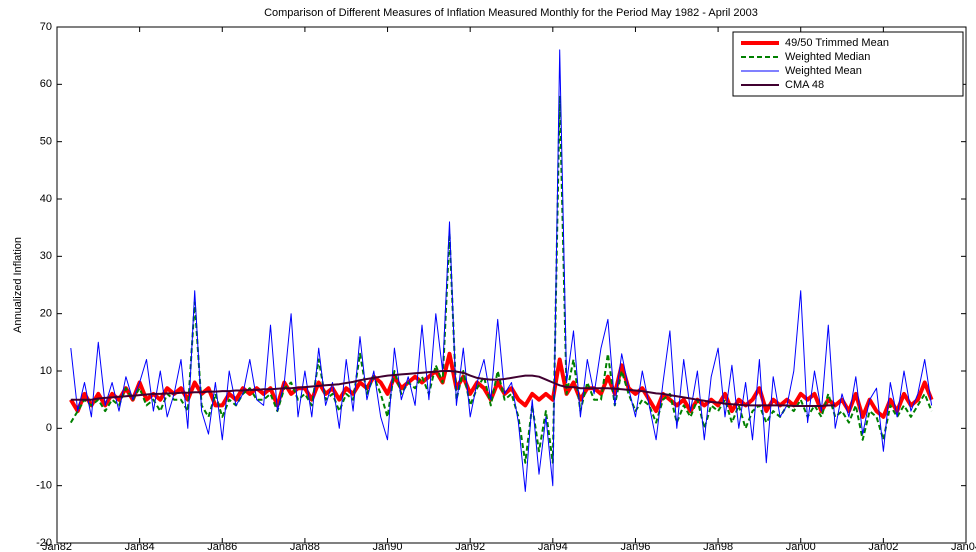  I want to click on x-tick-label: Jan86, so click(222, 546).